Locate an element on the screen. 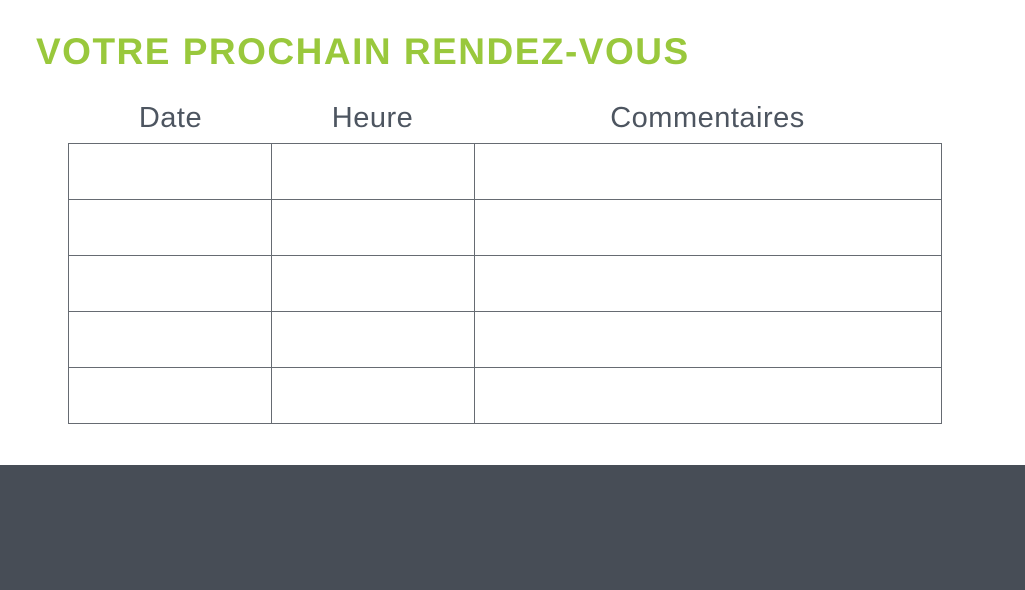  page-title: VOTRE PROCHAIN RENDEZ-VOUS is located at coordinates (363, 51).